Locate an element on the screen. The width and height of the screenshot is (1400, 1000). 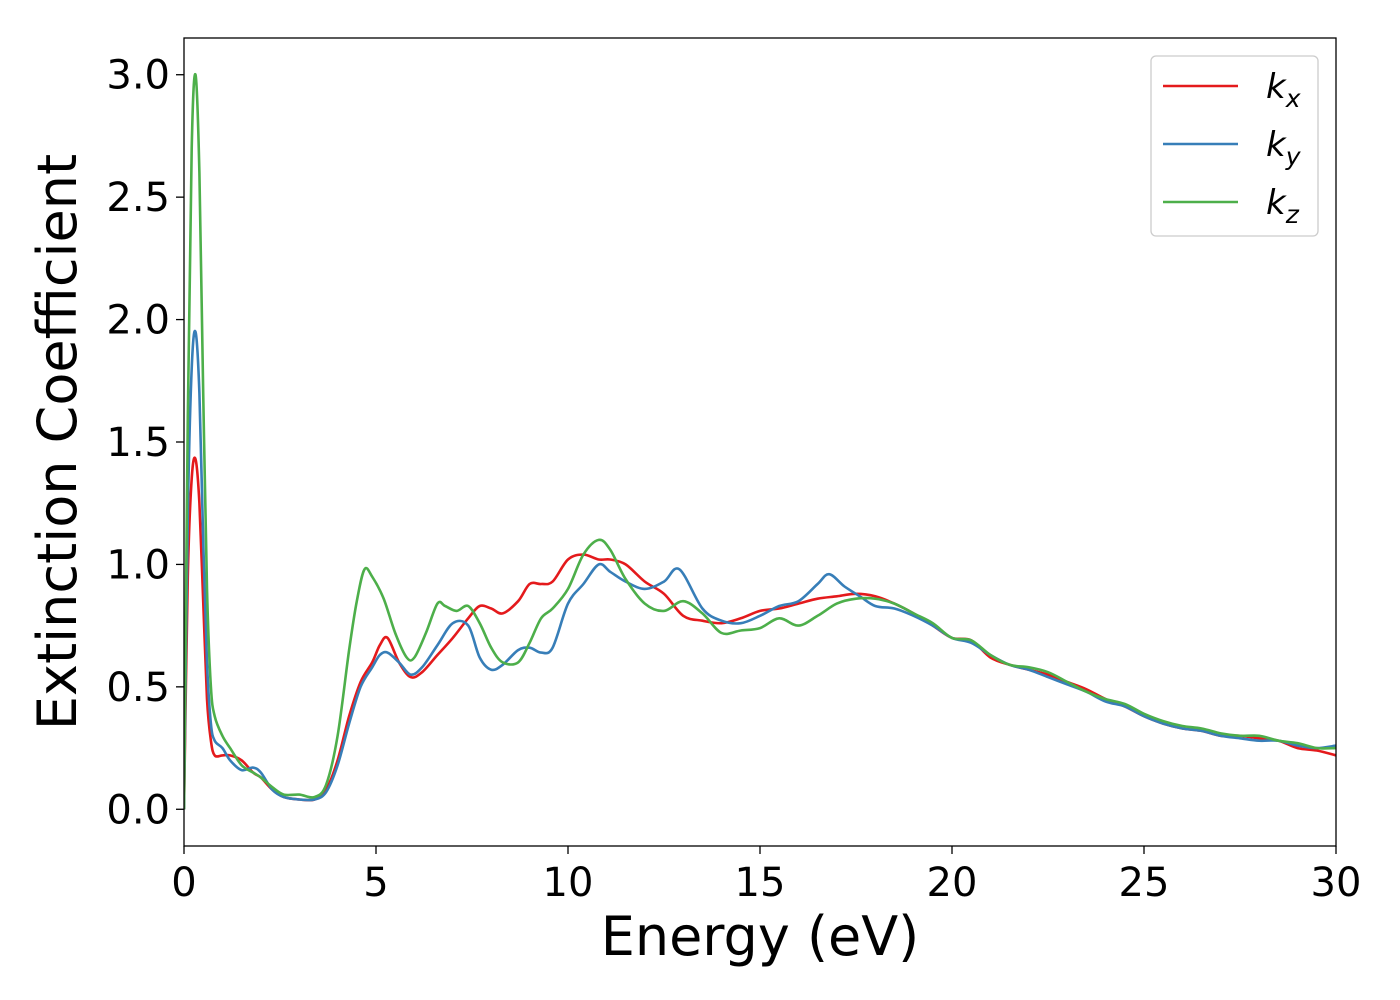
y-tick-label: 2.5 is located at coordinates (138, 198).